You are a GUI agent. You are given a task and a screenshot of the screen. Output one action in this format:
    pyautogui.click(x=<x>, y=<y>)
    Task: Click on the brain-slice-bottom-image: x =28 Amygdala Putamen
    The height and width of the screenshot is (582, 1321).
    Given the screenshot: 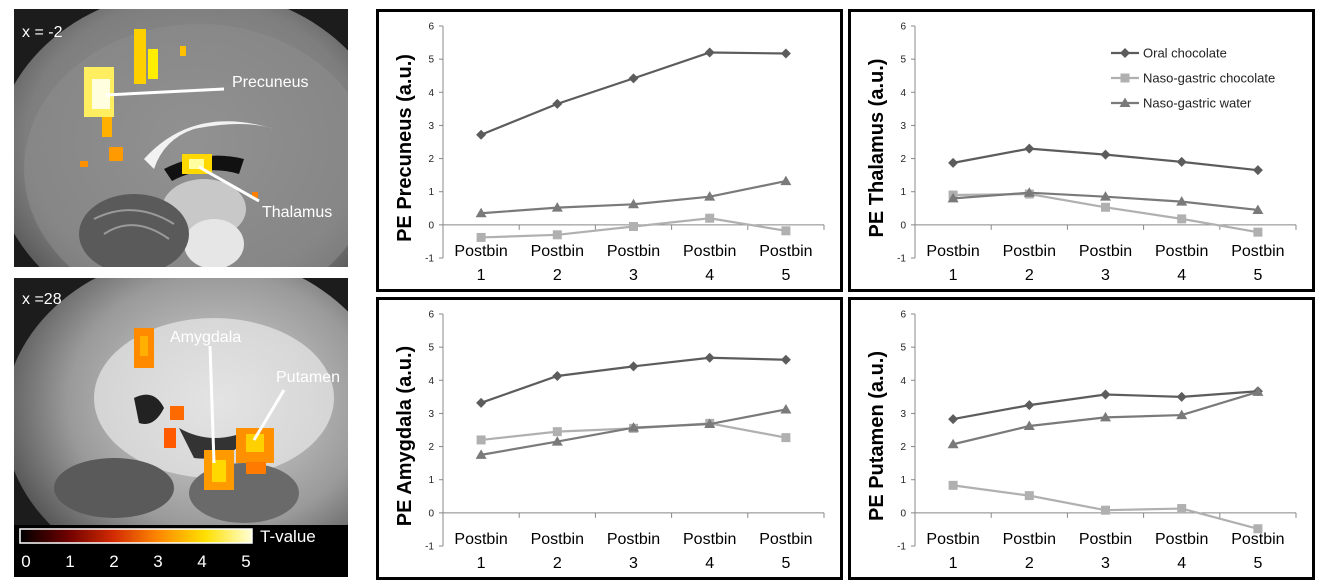 What is the action you would take?
    pyautogui.click(x=181, y=401)
    